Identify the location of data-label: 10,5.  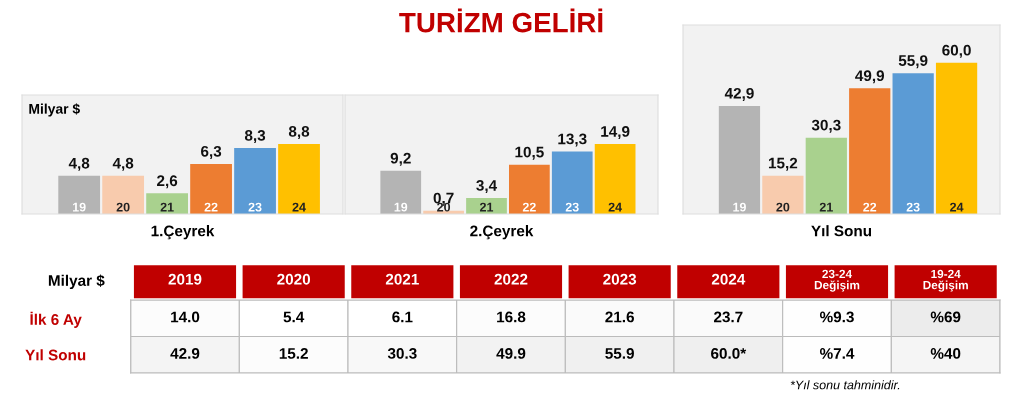
(529, 153).